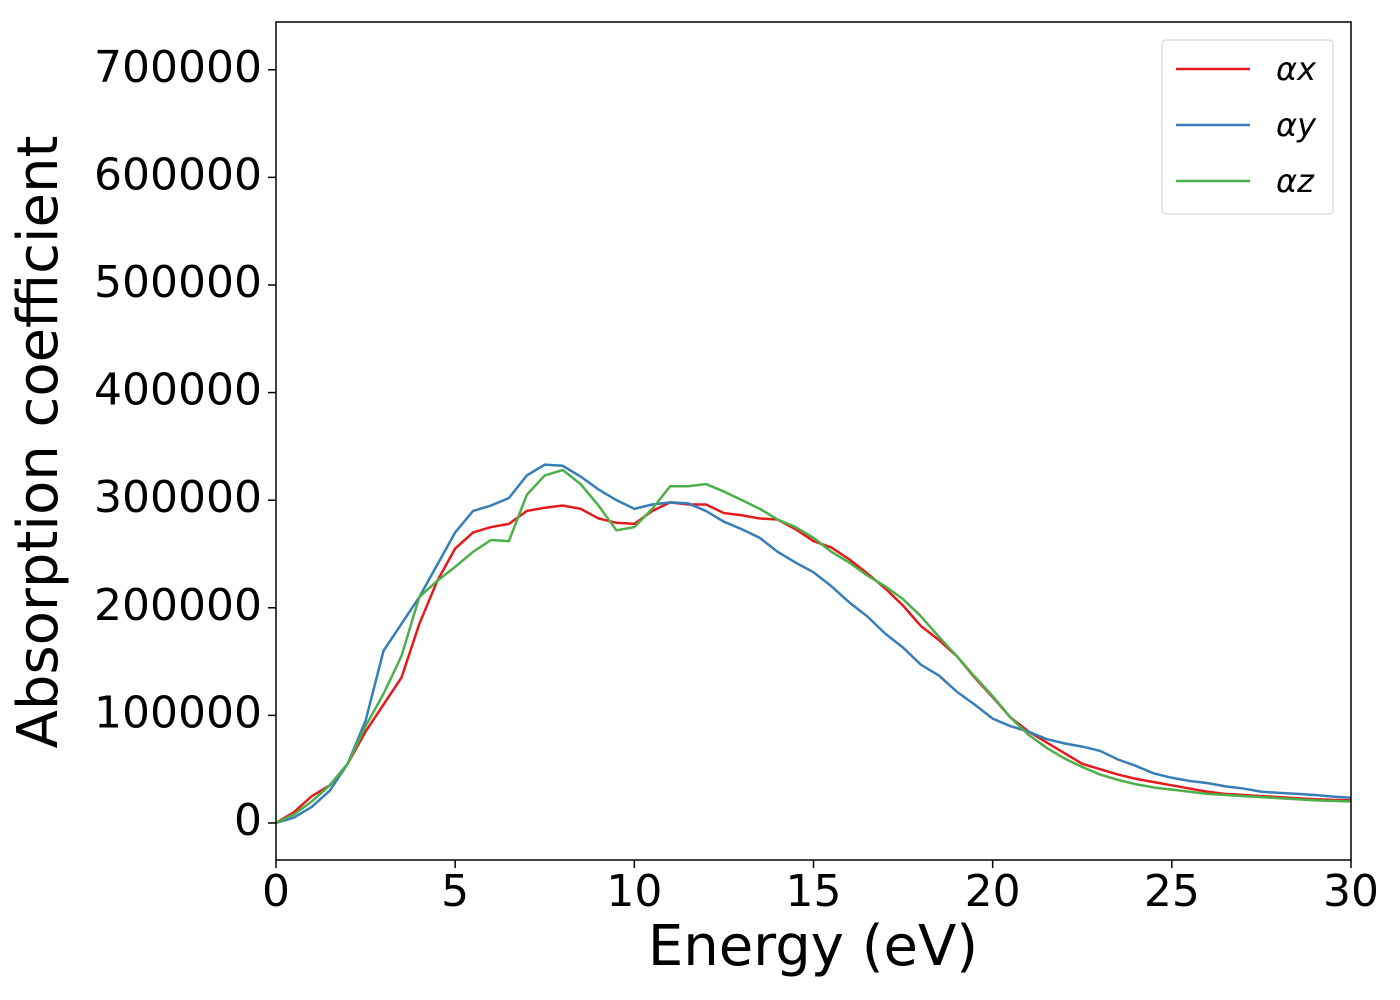  What do you see at coordinates (178, 282) in the screenshot?
I see `y-tick-label: 500000` at bounding box center [178, 282].